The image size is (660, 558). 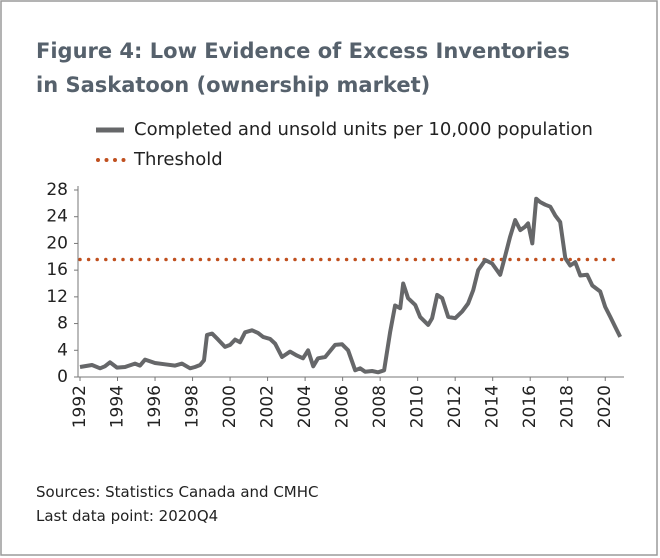 I want to click on y-tick-label: 12, so click(x=57, y=297).